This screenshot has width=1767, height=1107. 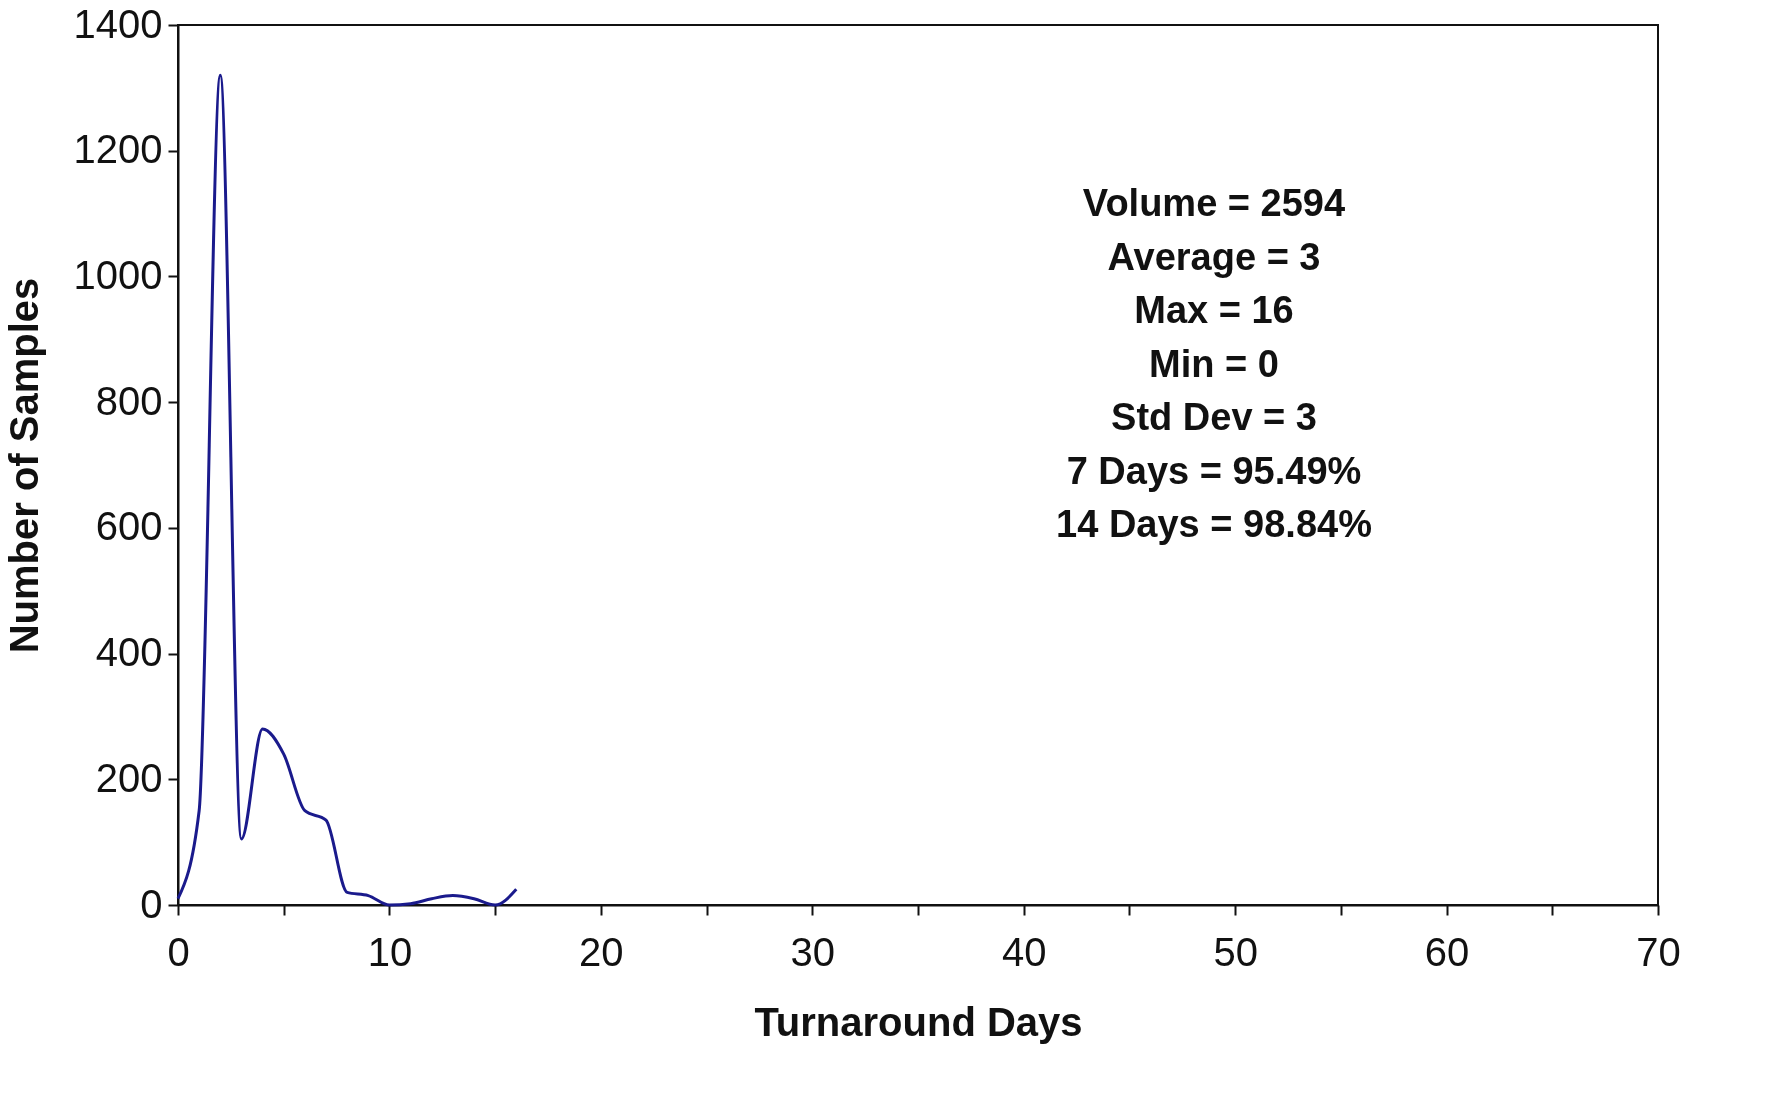 I want to click on y-tick-label: 0, so click(x=151, y=903).